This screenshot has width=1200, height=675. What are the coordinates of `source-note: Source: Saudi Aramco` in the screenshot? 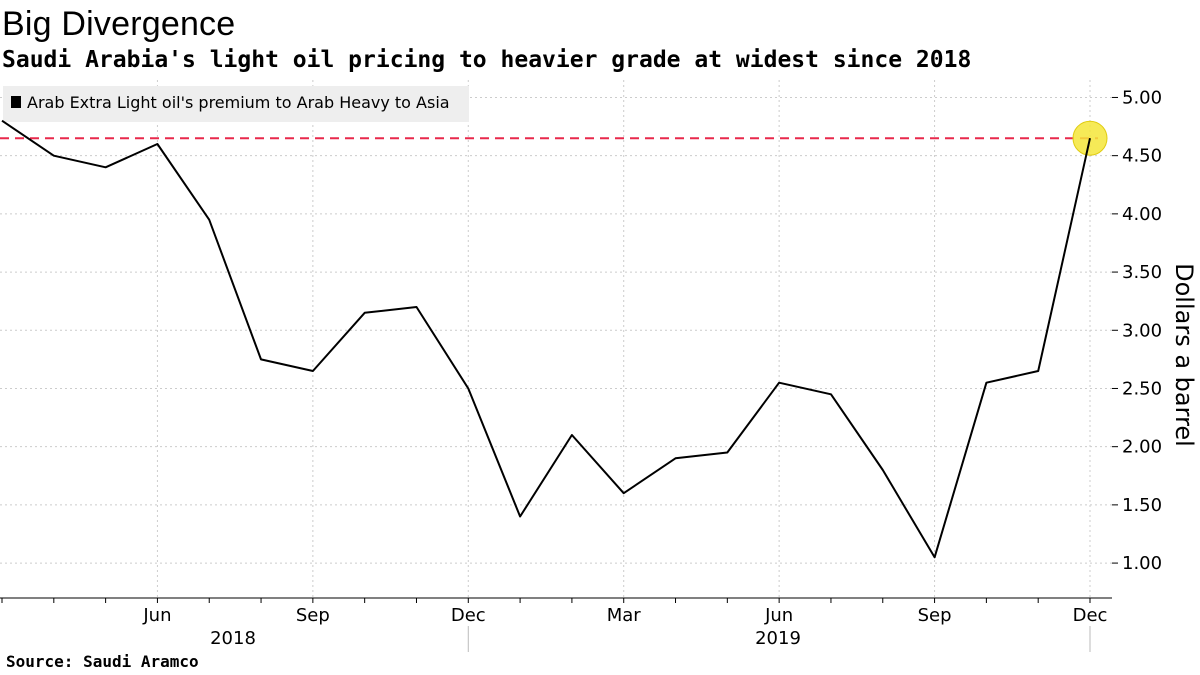 It's located at (102, 661).